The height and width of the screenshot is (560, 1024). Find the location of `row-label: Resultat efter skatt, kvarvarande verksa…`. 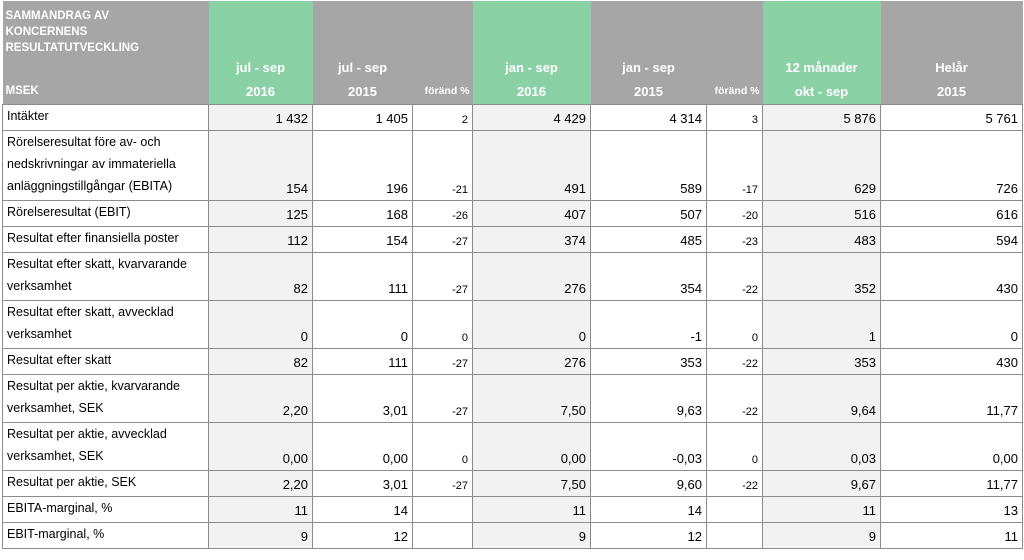

row-label: Resultat efter skatt, kvarvarande verksa… is located at coordinates (105, 276).